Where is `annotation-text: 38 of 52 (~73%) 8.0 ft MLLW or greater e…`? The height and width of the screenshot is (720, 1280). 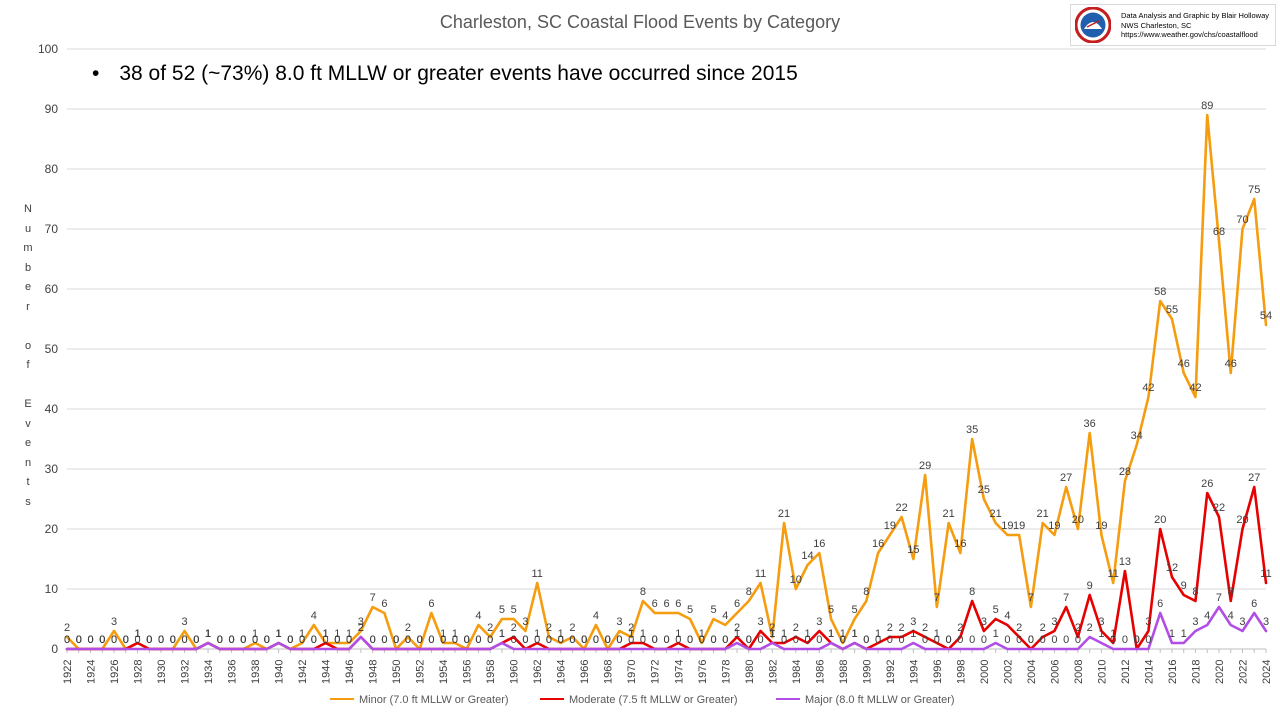 annotation-text: 38 of 52 (~73%) 8.0 ft MLLW or greater e… is located at coordinates (458, 73).